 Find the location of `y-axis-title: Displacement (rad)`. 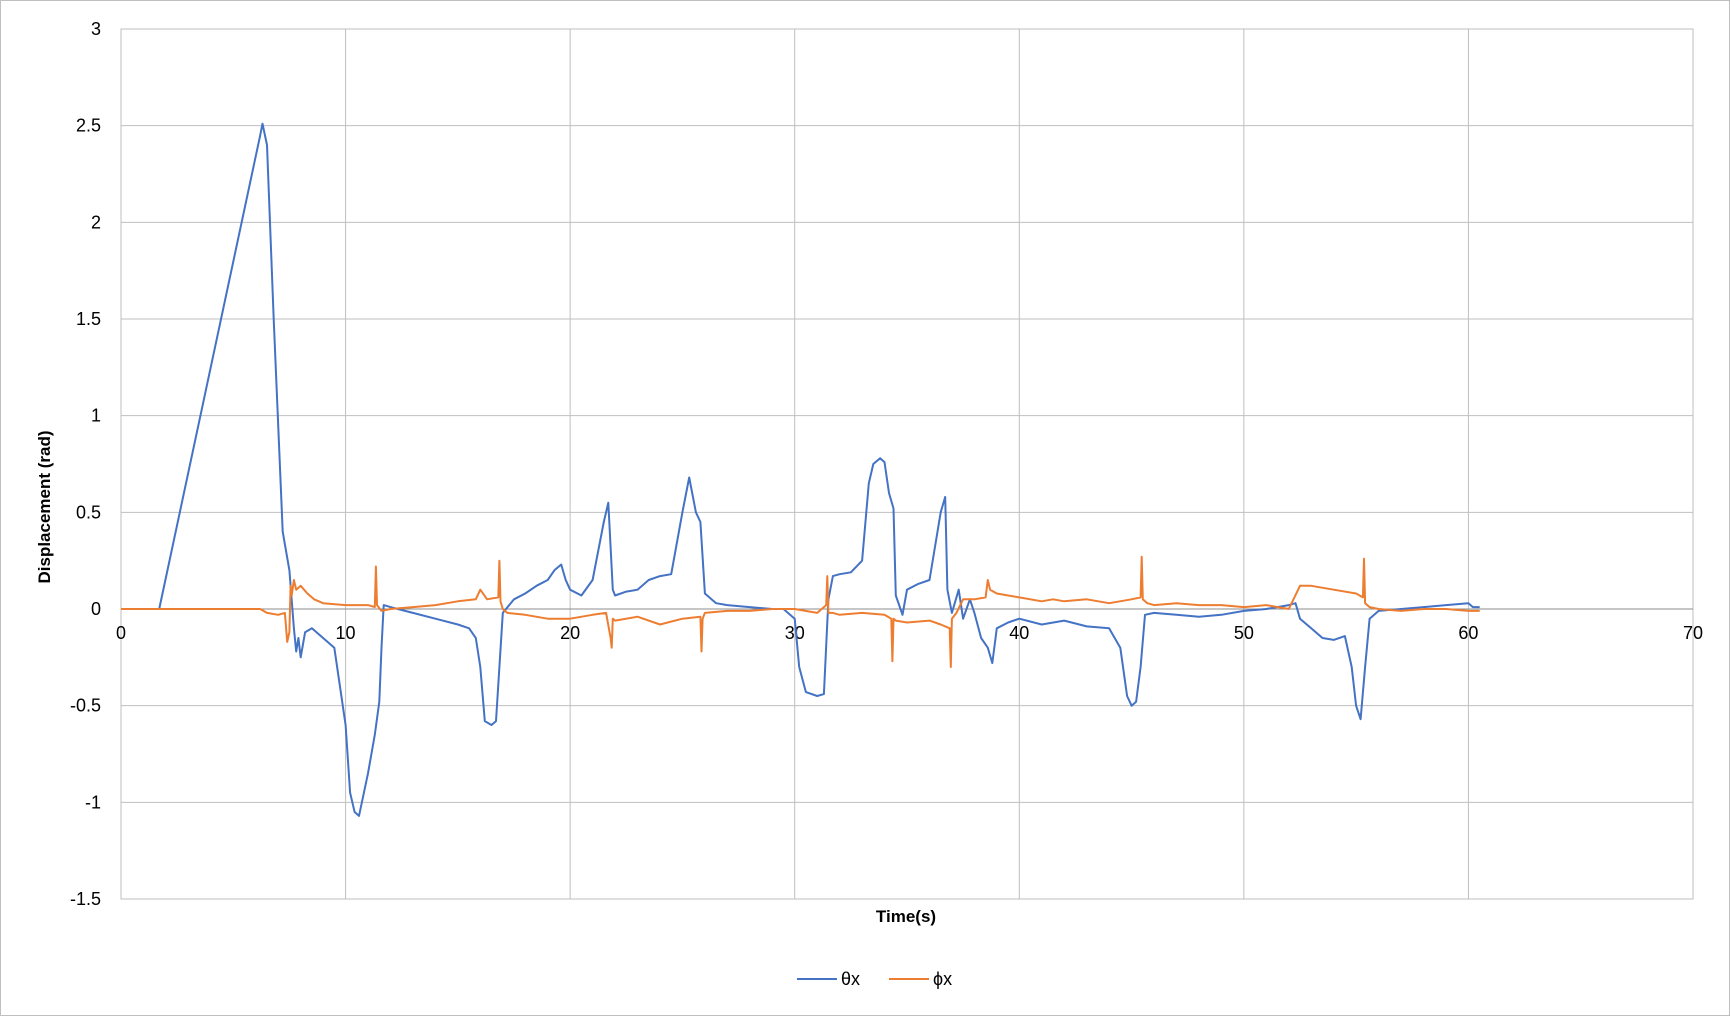

y-axis-title: Displacement (rad) is located at coordinates (44, 506).